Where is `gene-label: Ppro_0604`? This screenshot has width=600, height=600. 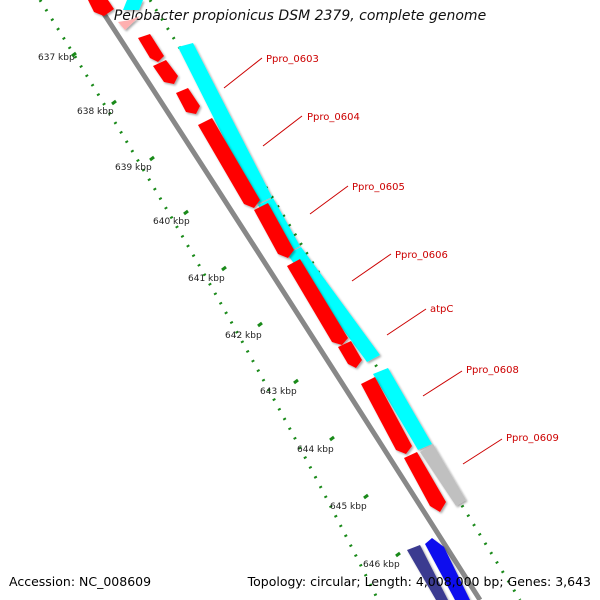
gene-label: Ppro_0604 is located at coordinates (333, 117).